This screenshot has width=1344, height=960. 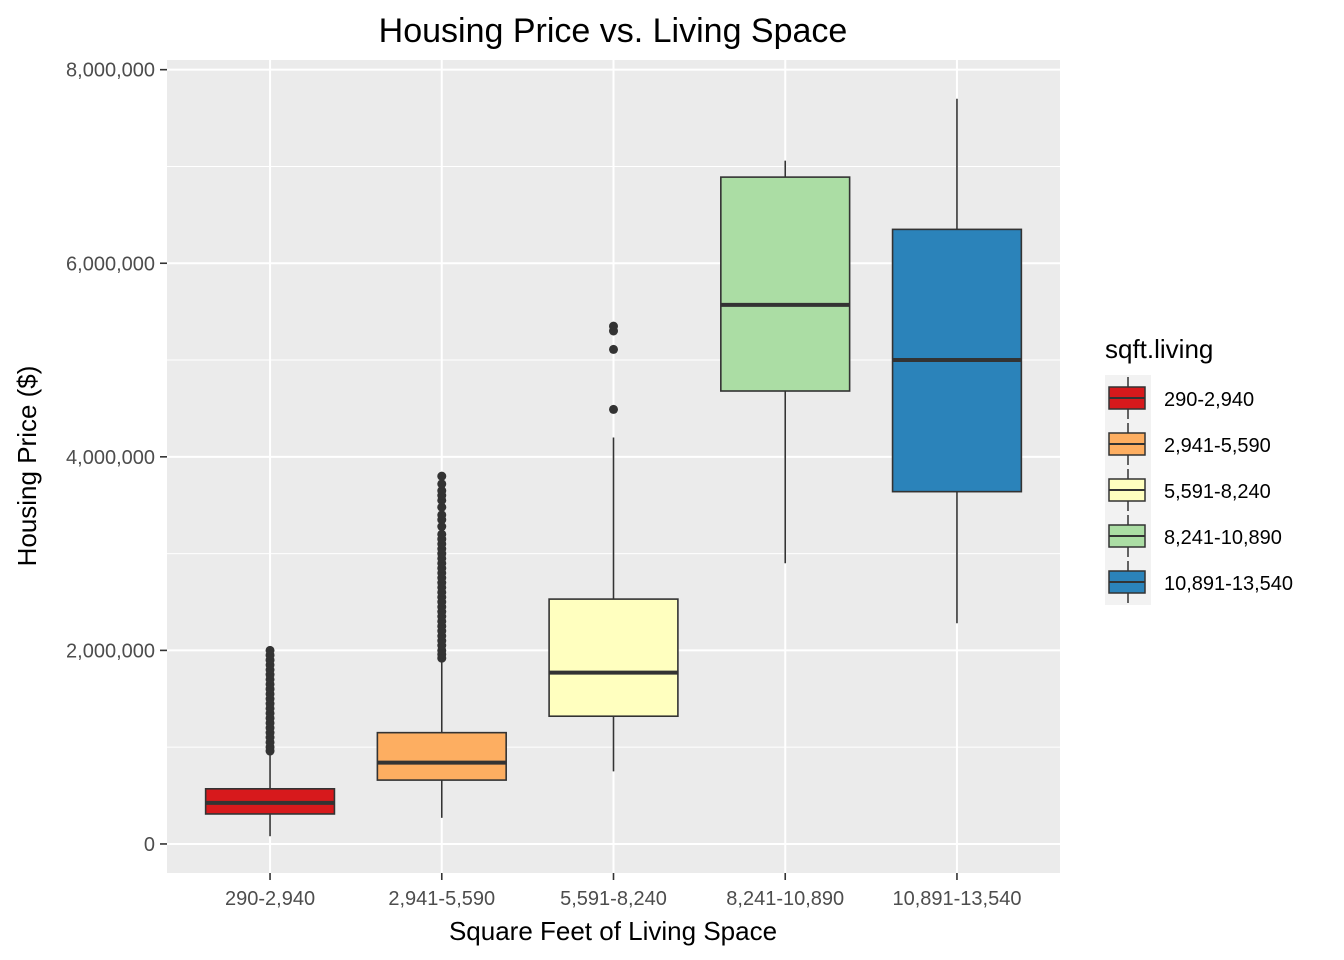 What do you see at coordinates (613, 31) in the screenshot?
I see `chart-title: Housing Price vs. Living Space` at bounding box center [613, 31].